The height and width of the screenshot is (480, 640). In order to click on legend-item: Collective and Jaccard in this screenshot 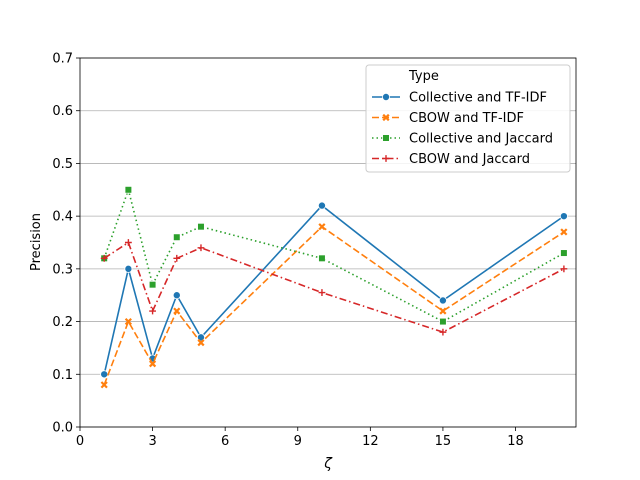, I will do `click(462, 139)`.